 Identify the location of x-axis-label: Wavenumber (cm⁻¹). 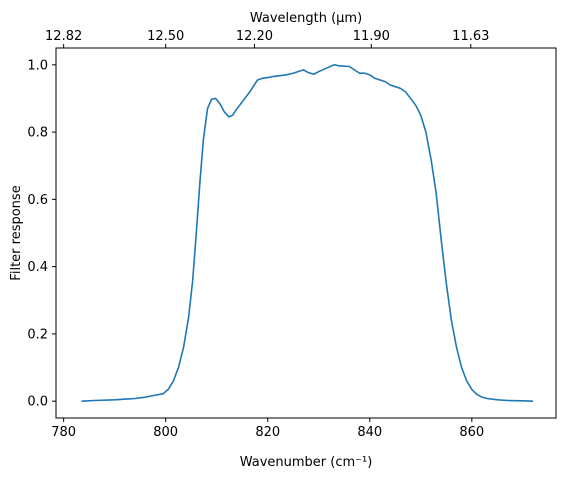
(306, 462).